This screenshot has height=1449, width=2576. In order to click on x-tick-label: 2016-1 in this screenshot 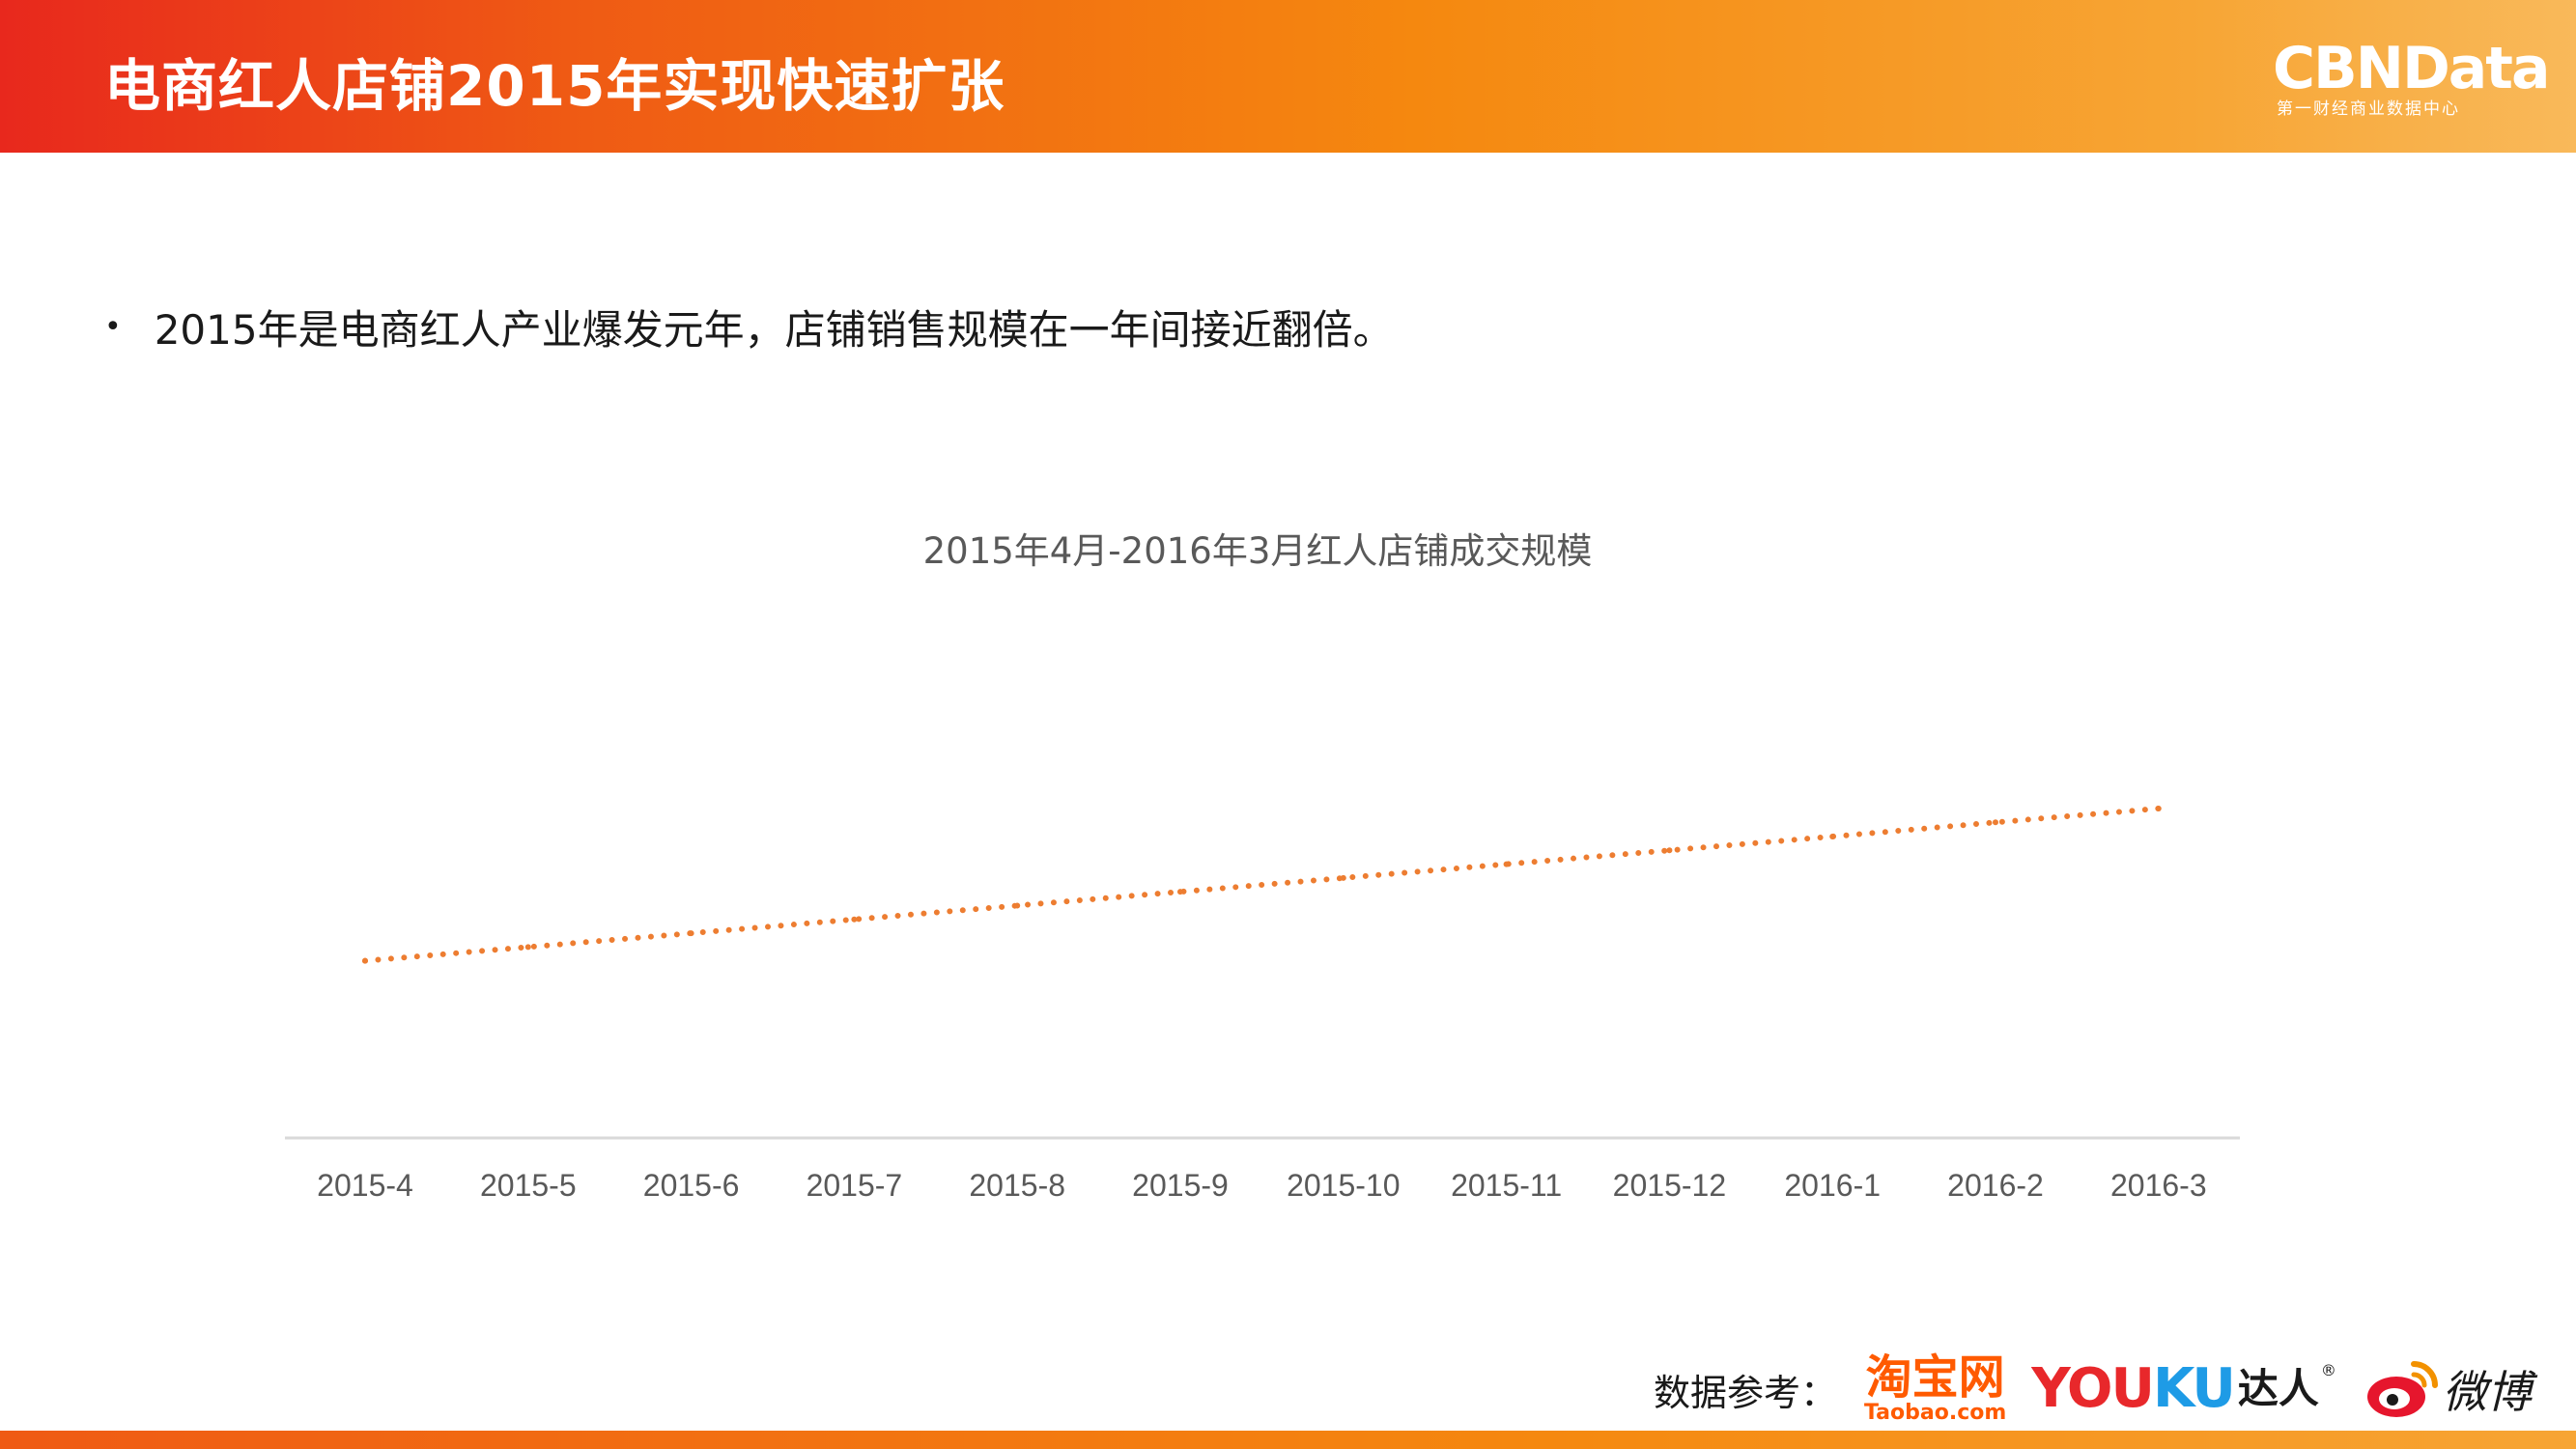, I will do `click(1832, 1185)`.